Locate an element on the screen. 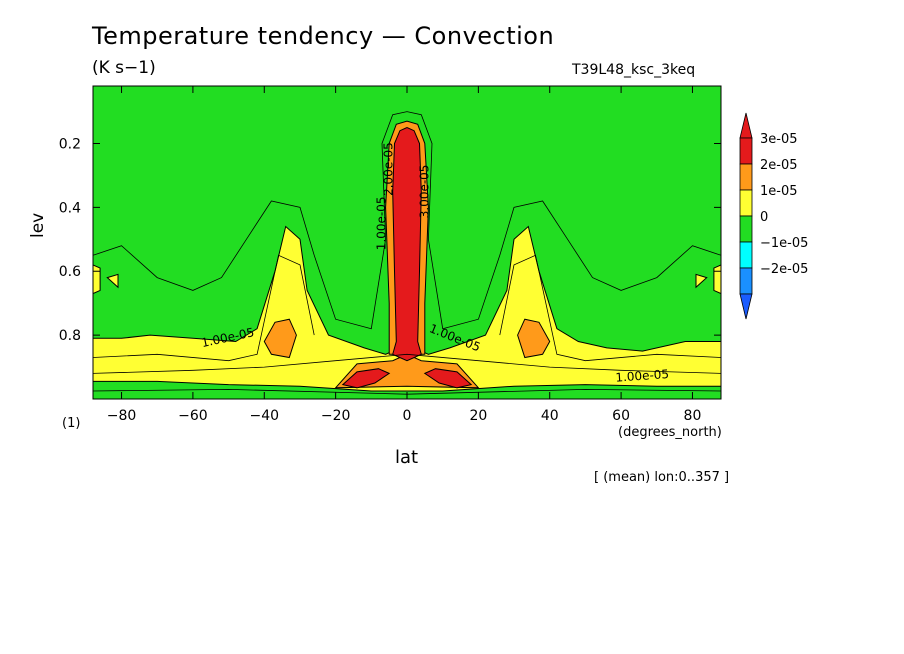 The image size is (904, 654). run-label: T39L48_ksc_3keq is located at coordinates (634, 70).